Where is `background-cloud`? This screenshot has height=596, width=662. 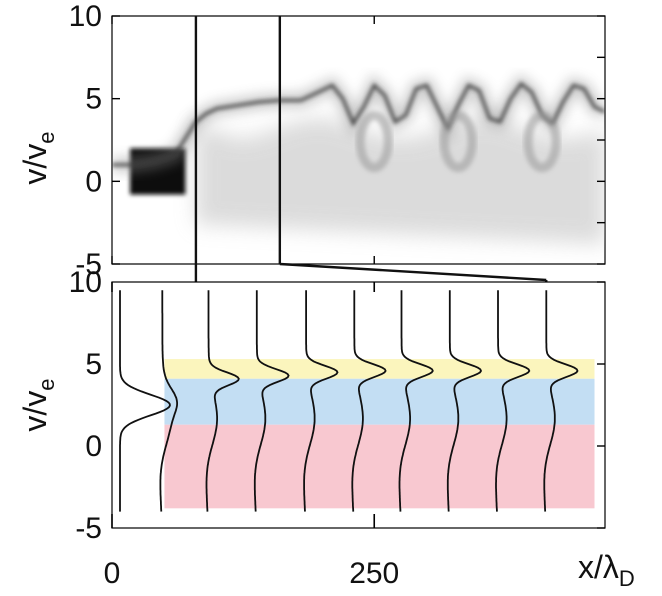 background-cloud is located at coordinates (400, 181).